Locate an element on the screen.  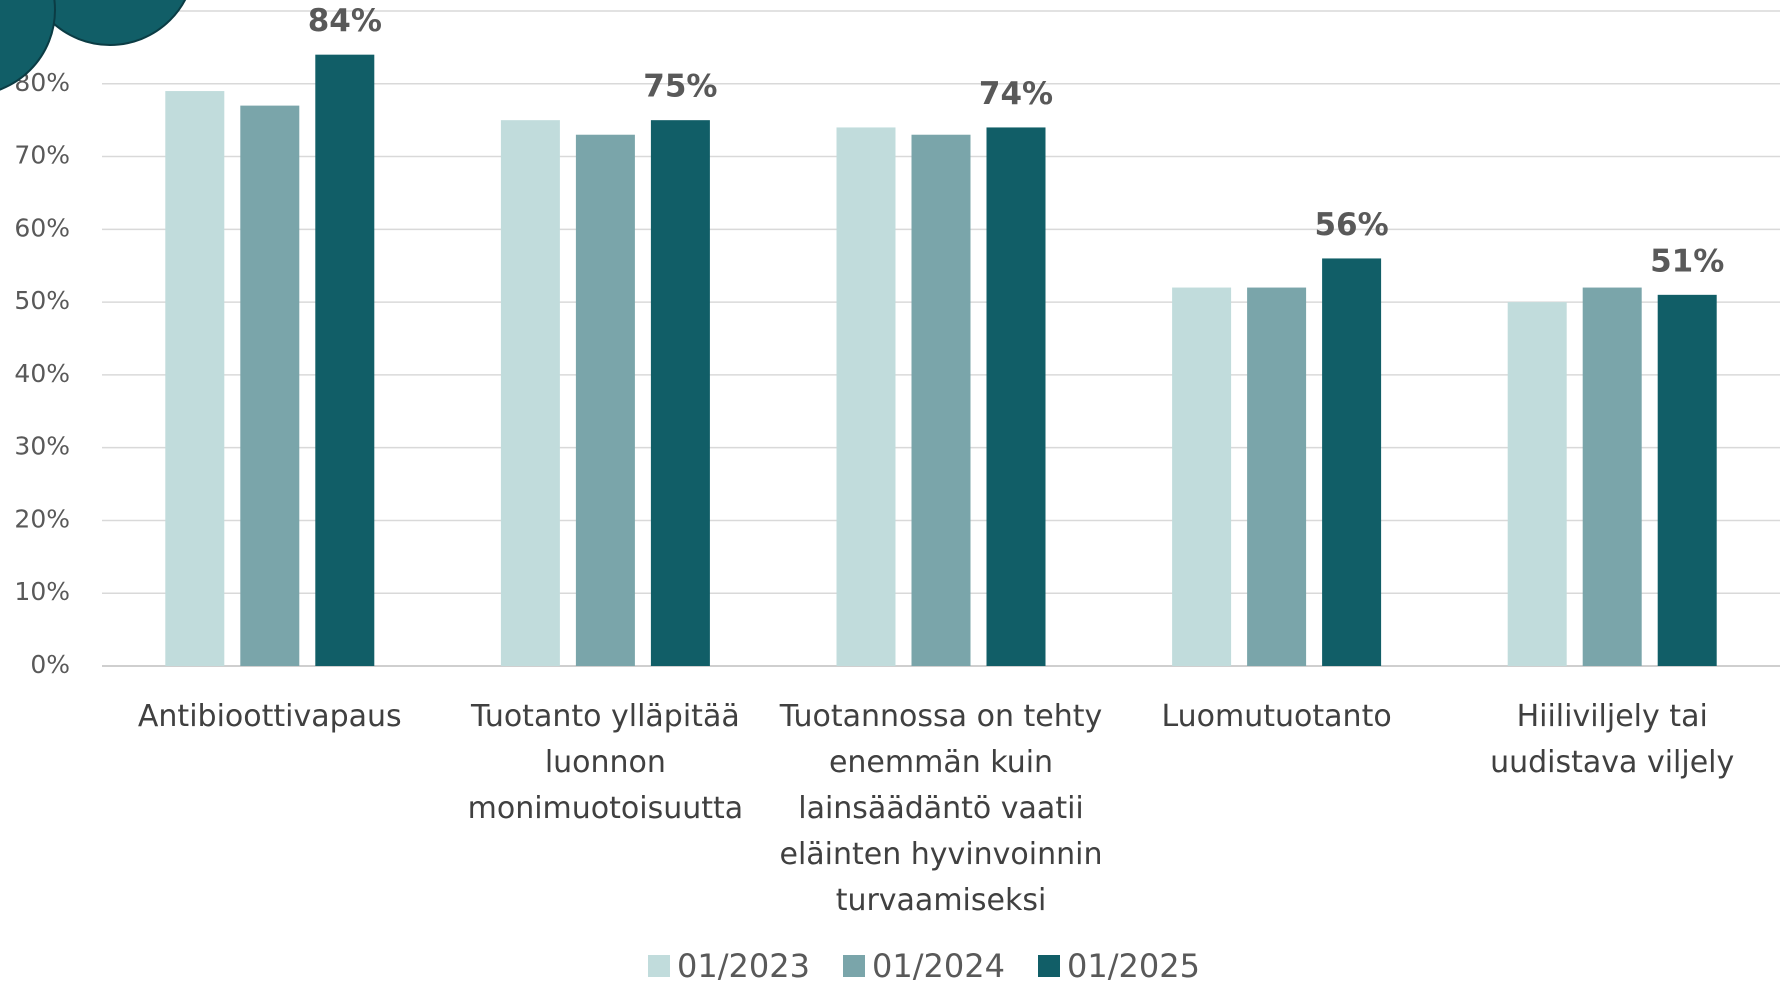
y-tick-label: 20% is located at coordinates (42, 518).